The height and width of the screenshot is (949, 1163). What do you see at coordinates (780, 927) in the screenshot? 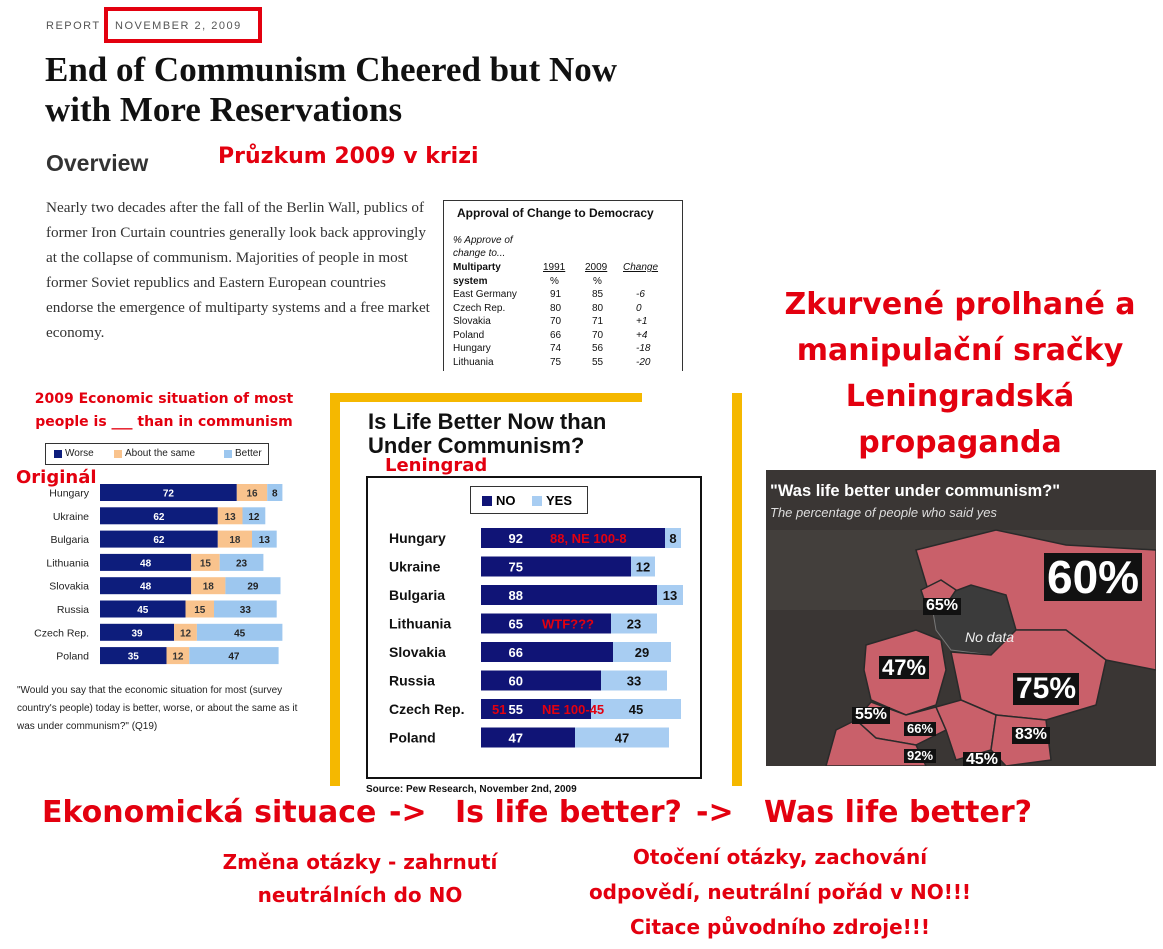
I see `note-flip-line-3: Citace původního zdroje!!!` at bounding box center [780, 927].